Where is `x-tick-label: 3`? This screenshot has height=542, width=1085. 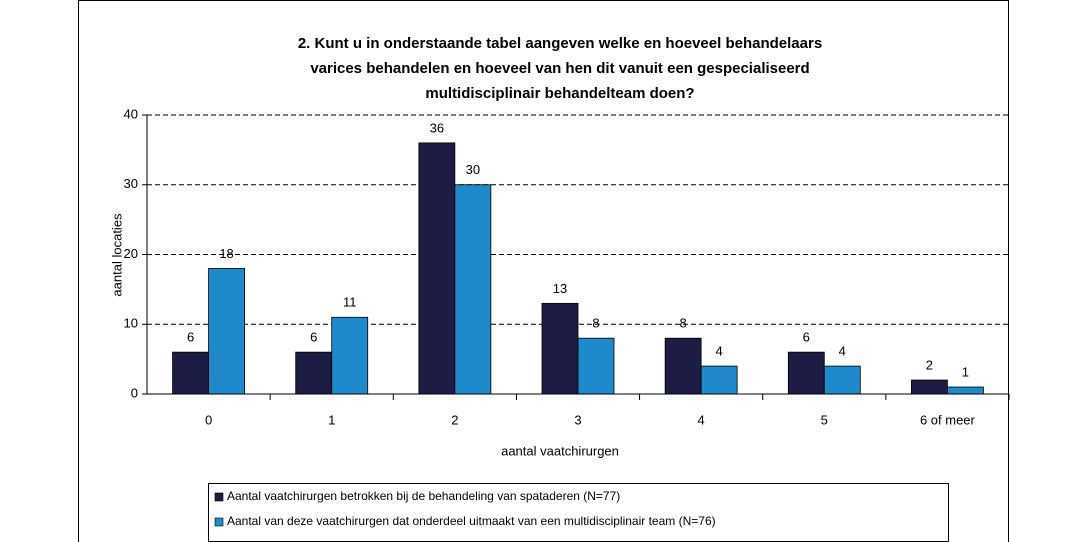
x-tick-label: 3 is located at coordinates (577, 419).